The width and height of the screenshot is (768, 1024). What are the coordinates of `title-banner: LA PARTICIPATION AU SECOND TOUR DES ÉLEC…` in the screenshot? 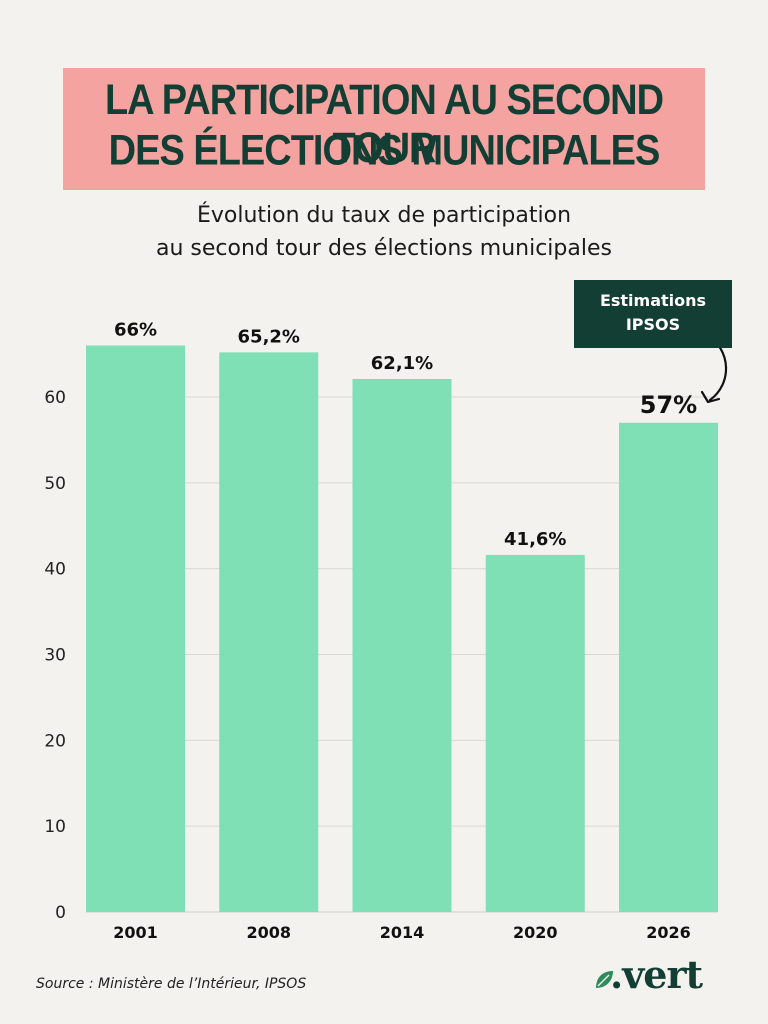 It's located at (384, 129).